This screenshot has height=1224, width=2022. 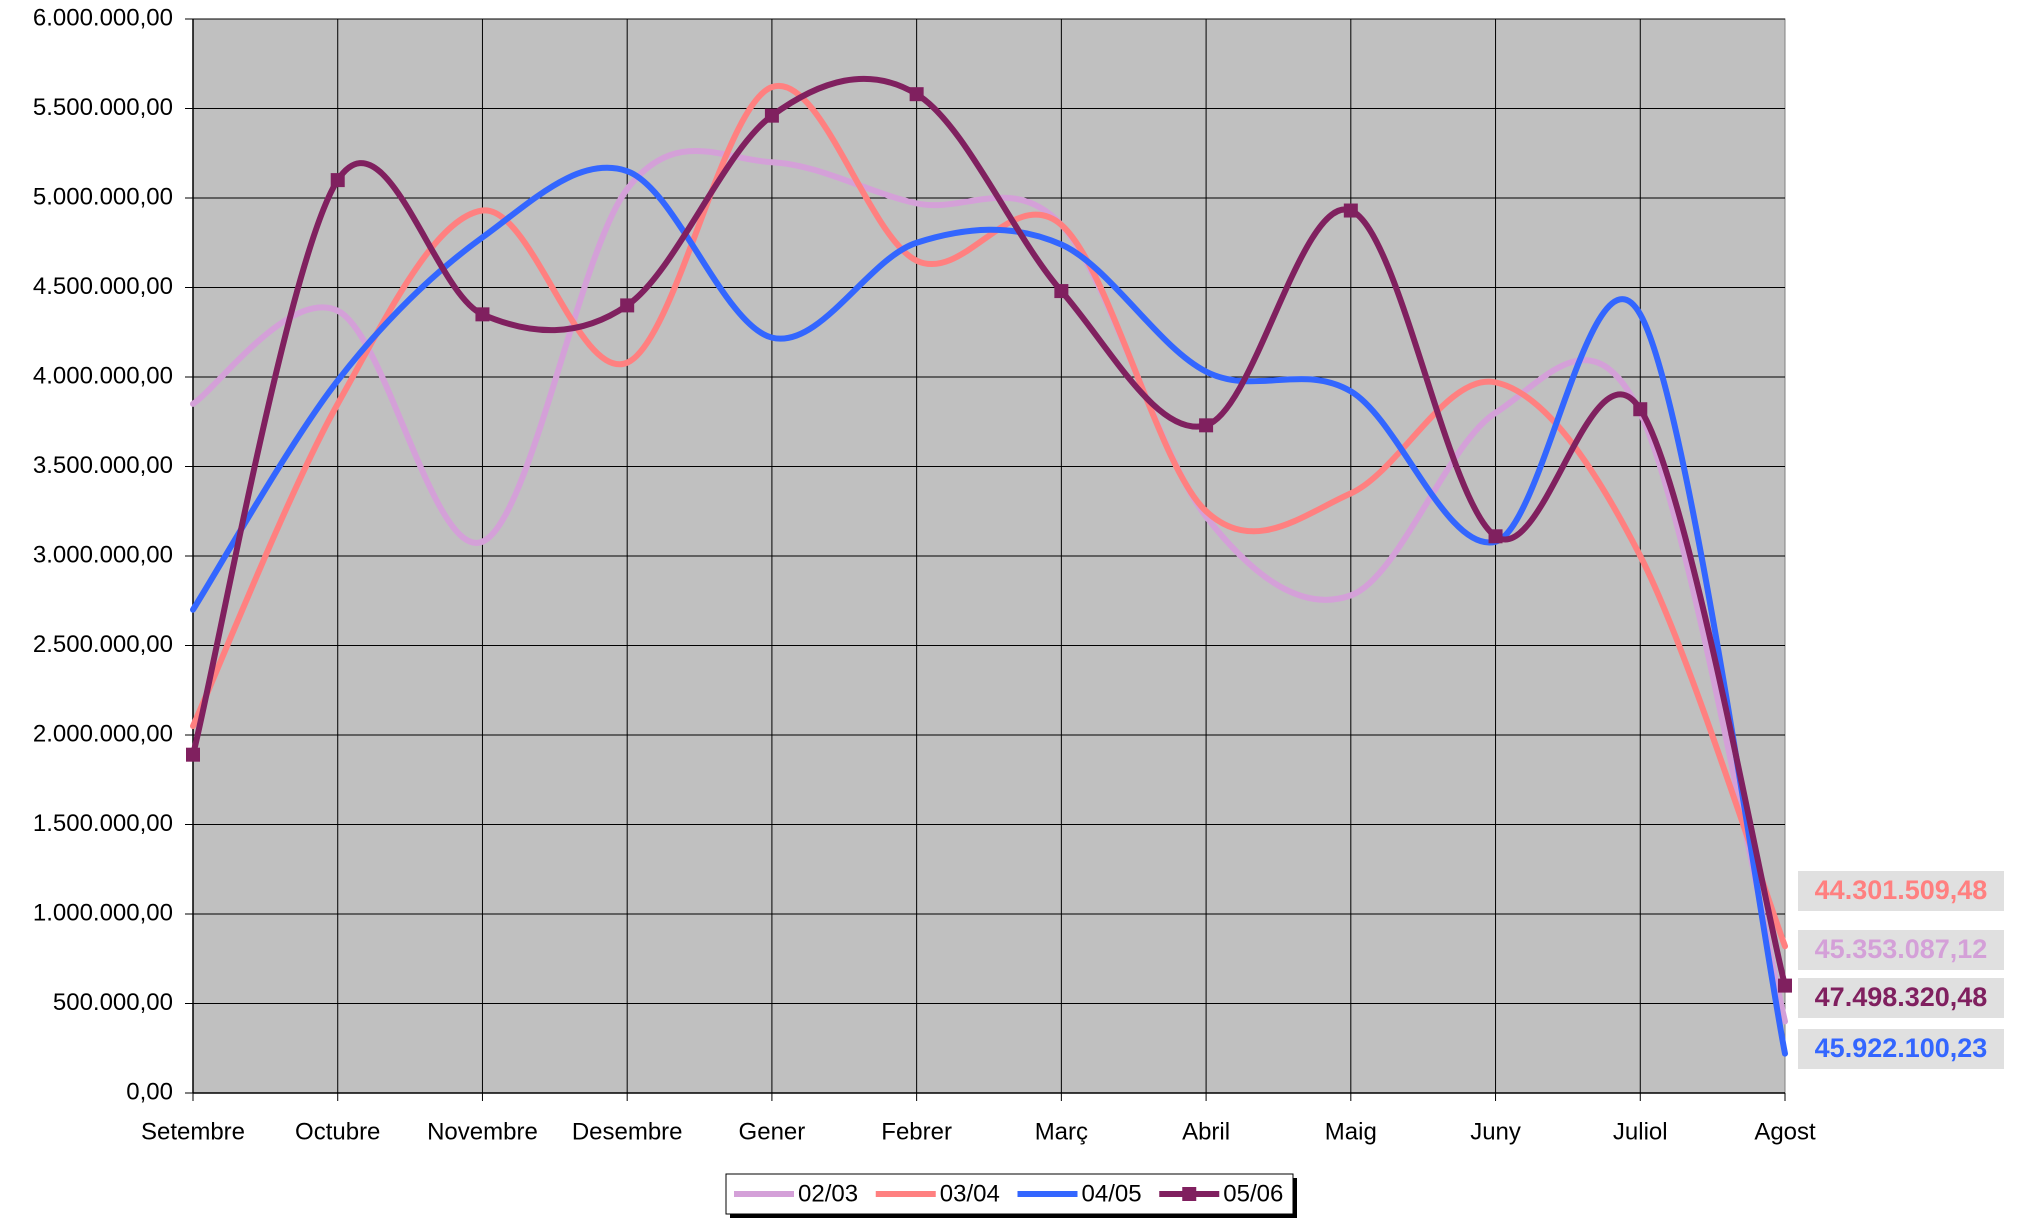 What do you see at coordinates (1495, 1131) in the screenshot?
I see `x-tick-label: Juny` at bounding box center [1495, 1131].